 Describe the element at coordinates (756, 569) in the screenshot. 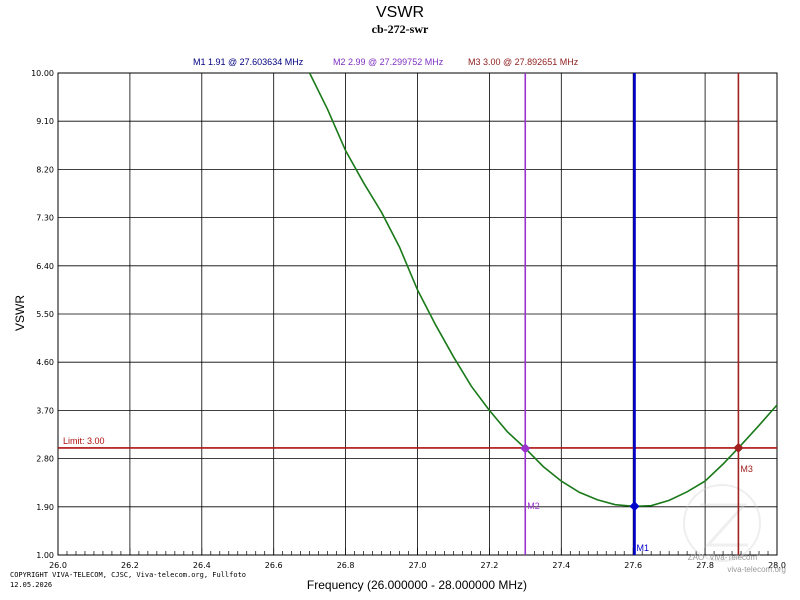

I see `watermark-line2: viva-telecom.org` at that location.